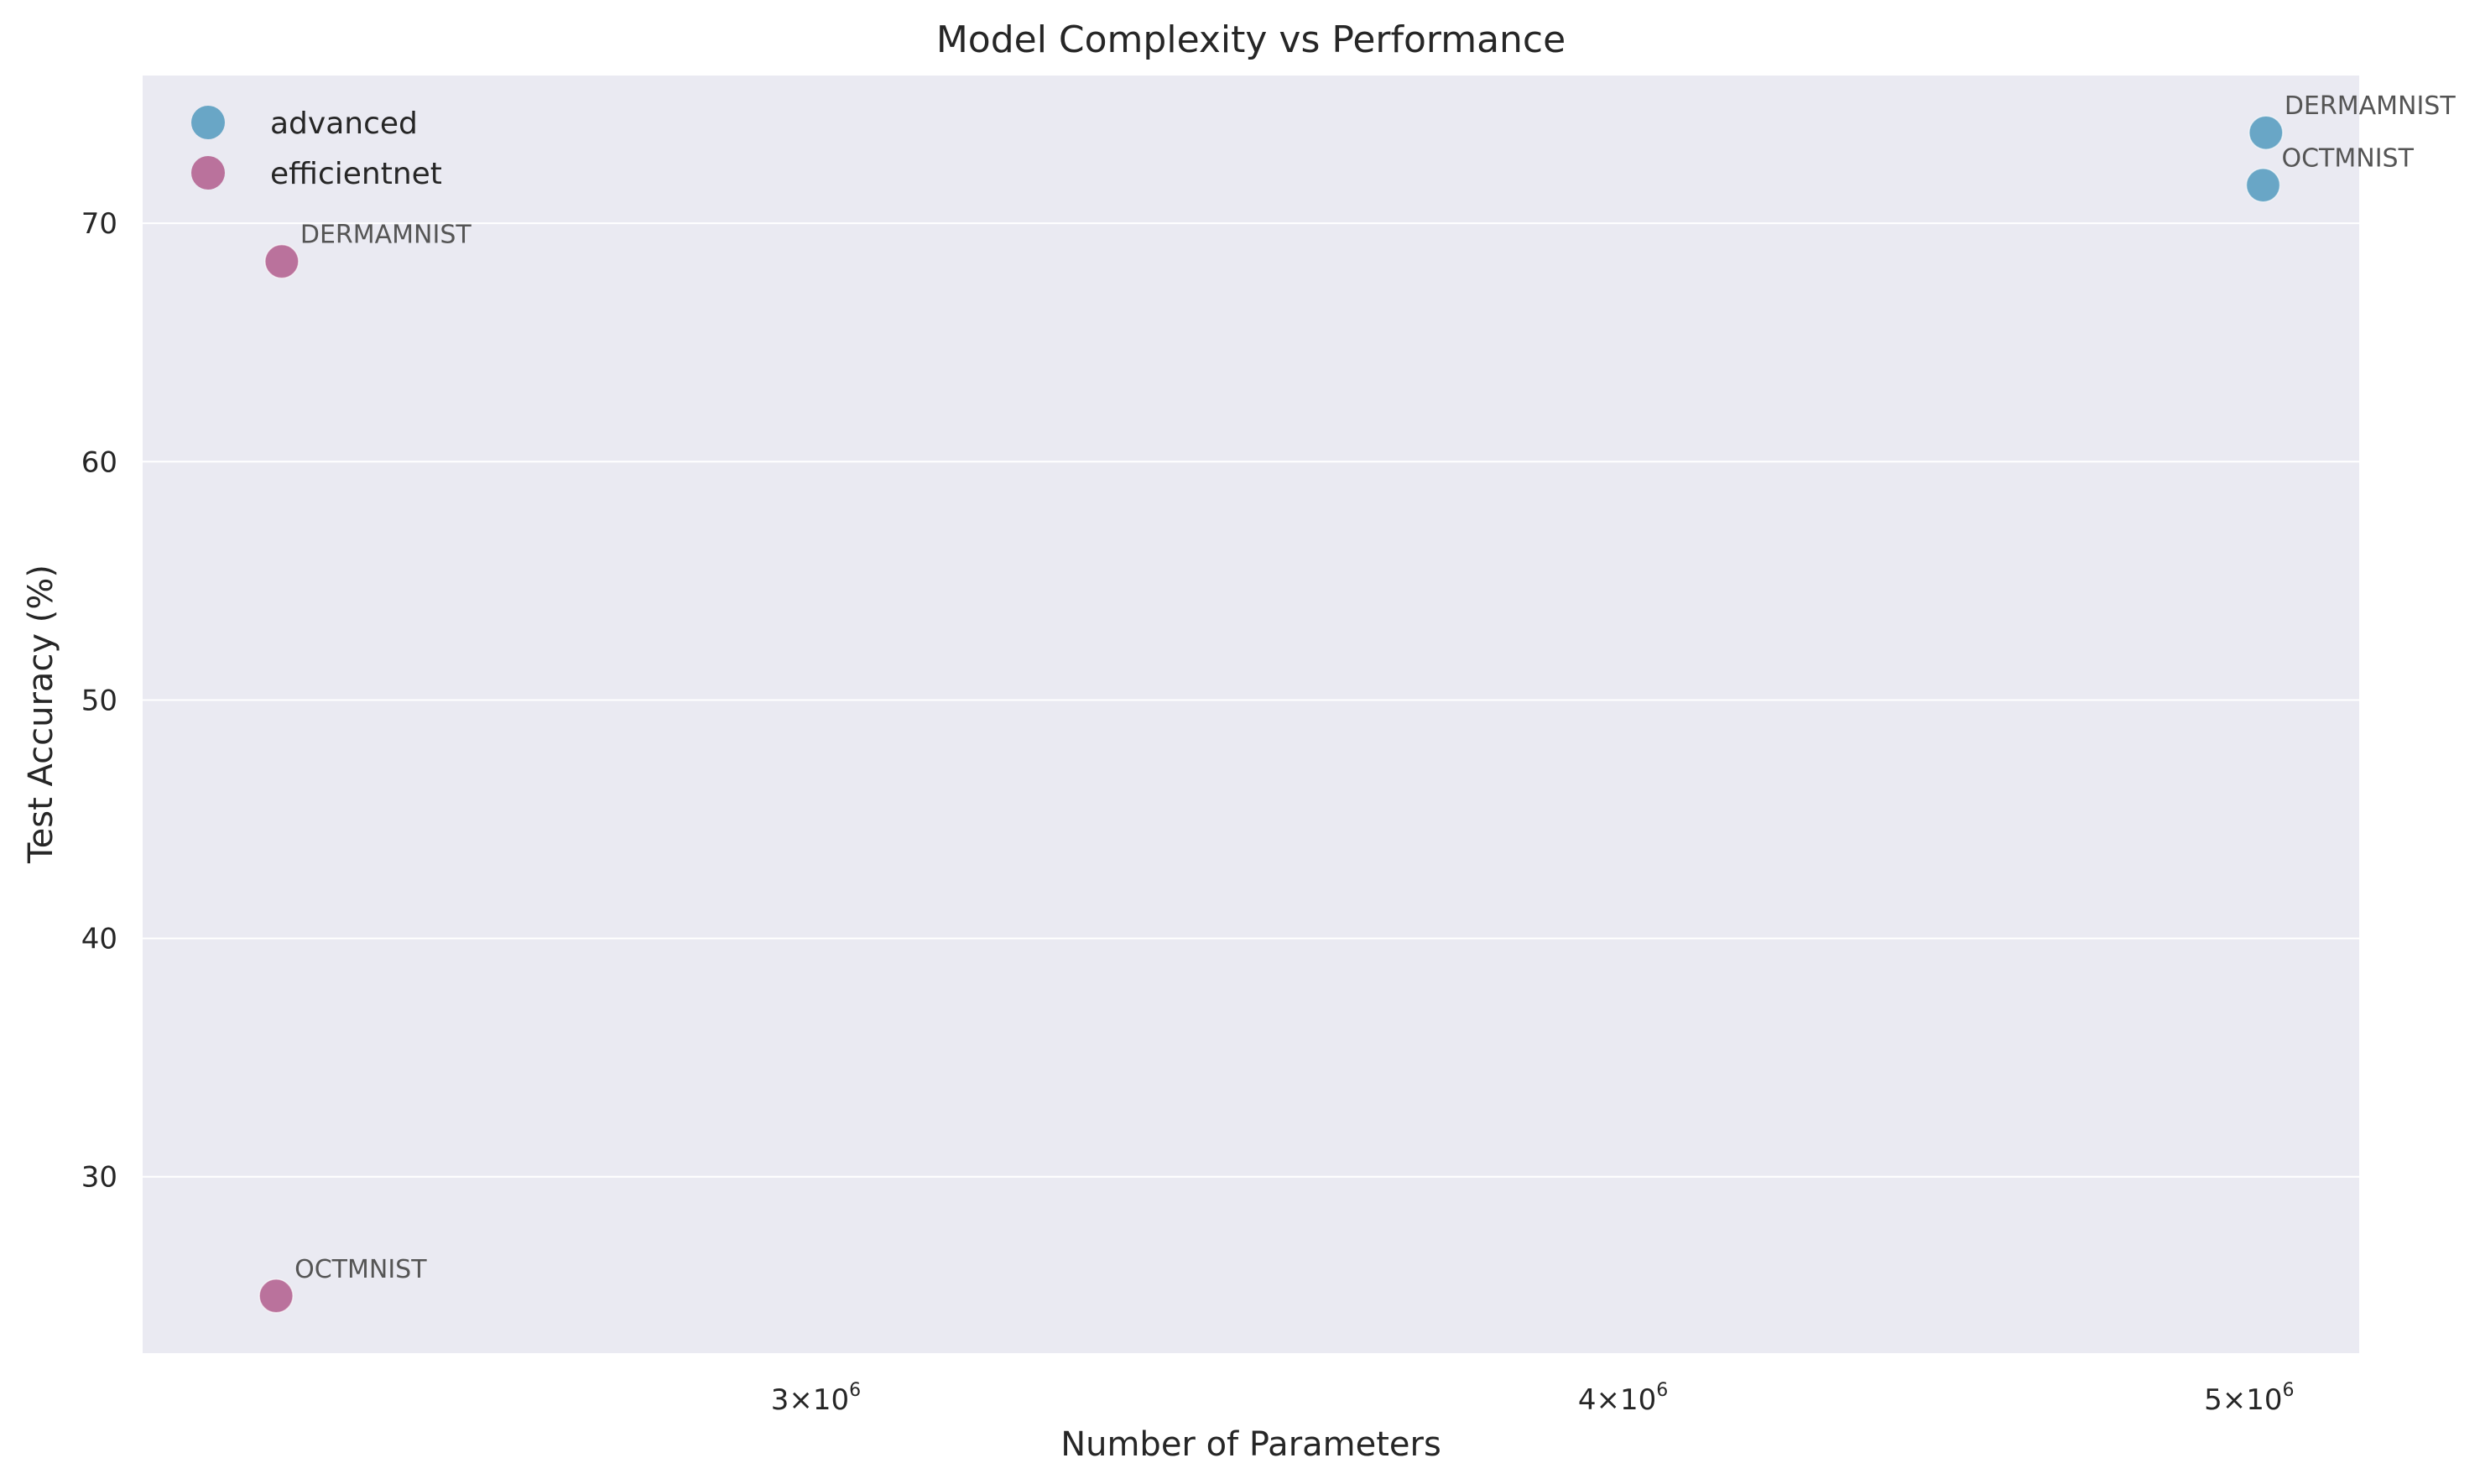  I want to click on y-axis-ticks: 30 40 50 60 70, so click(99, 701).